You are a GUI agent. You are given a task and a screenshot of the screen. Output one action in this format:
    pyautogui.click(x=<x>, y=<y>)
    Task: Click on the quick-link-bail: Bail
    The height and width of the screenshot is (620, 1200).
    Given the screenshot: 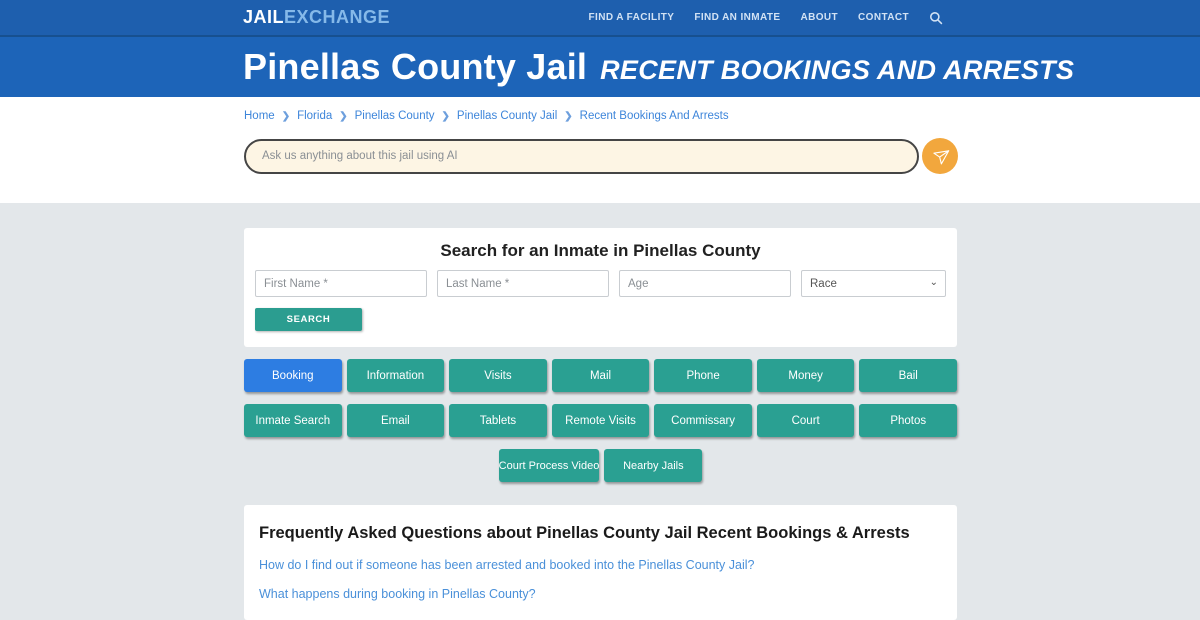 What is the action you would take?
    pyautogui.click(x=908, y=375)
    